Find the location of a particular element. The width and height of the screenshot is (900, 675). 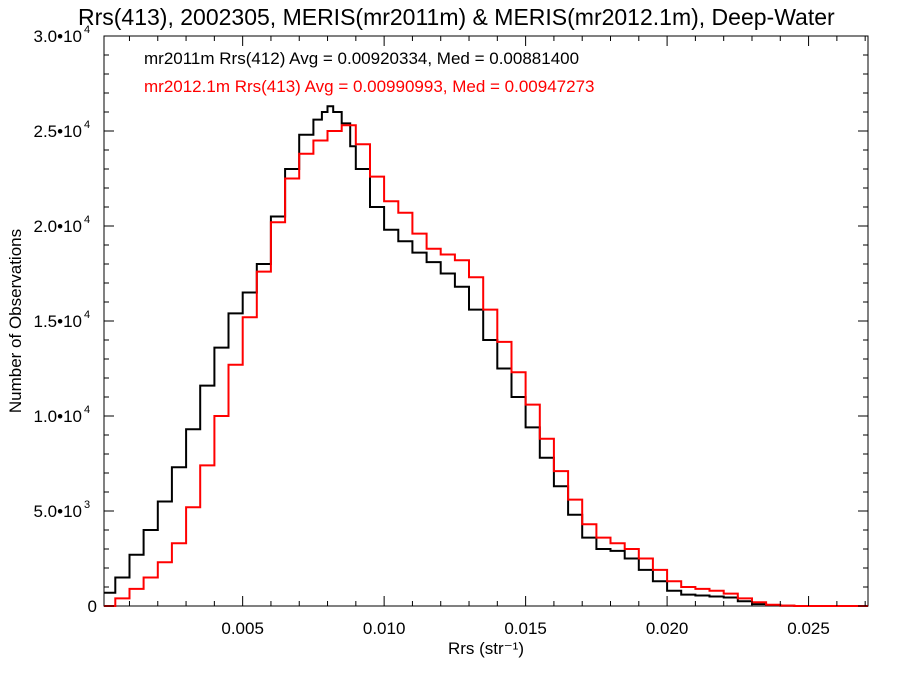

x-tick-label: 0.020 is located at coordinates (667, 628).